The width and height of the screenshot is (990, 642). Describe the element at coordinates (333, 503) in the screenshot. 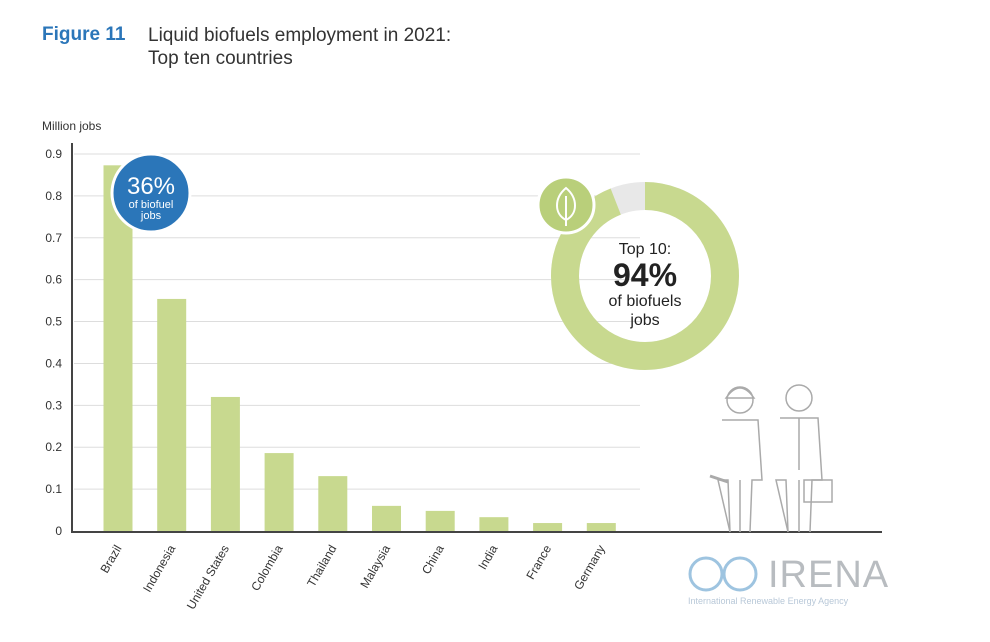

I see `bar-thailand` at that location.